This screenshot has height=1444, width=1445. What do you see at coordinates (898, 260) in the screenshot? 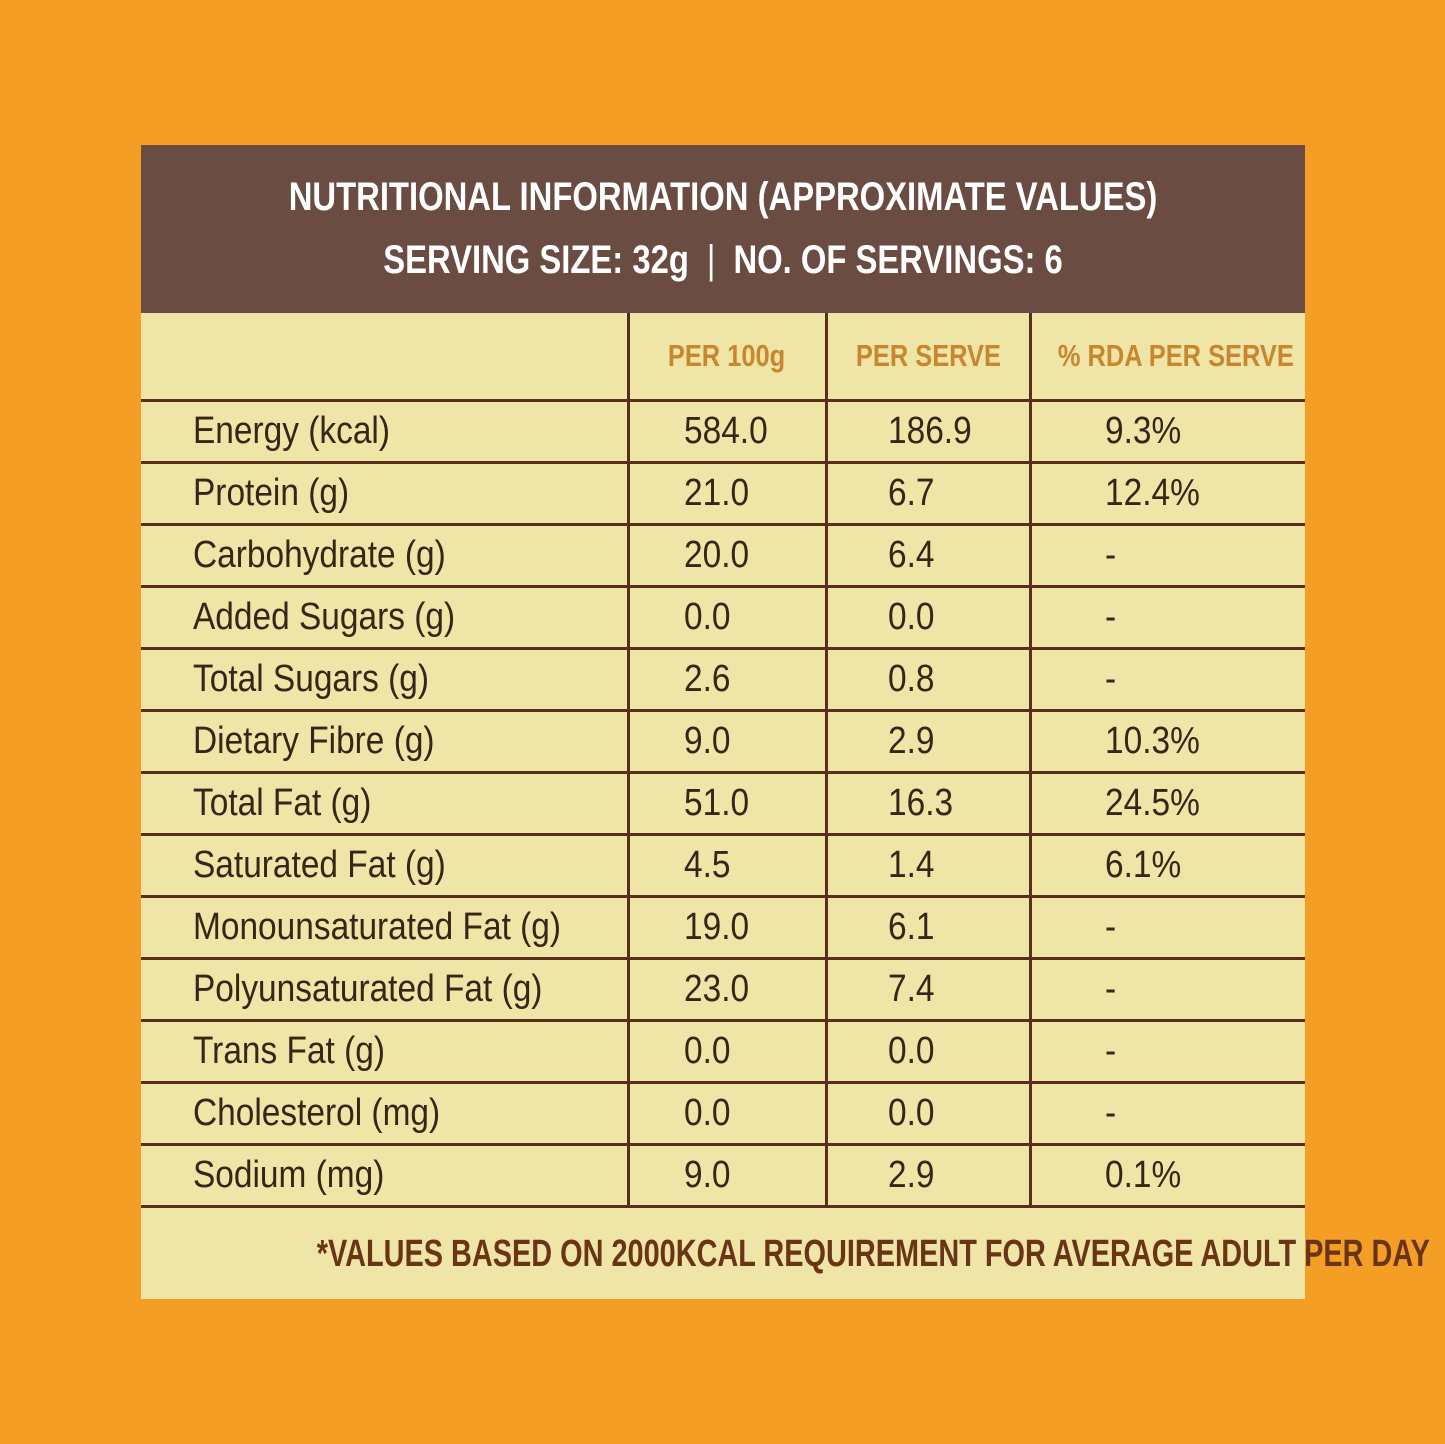
I see `servings-count: NO. OF SERVINGS: 6` at bounding box center [898, 260].